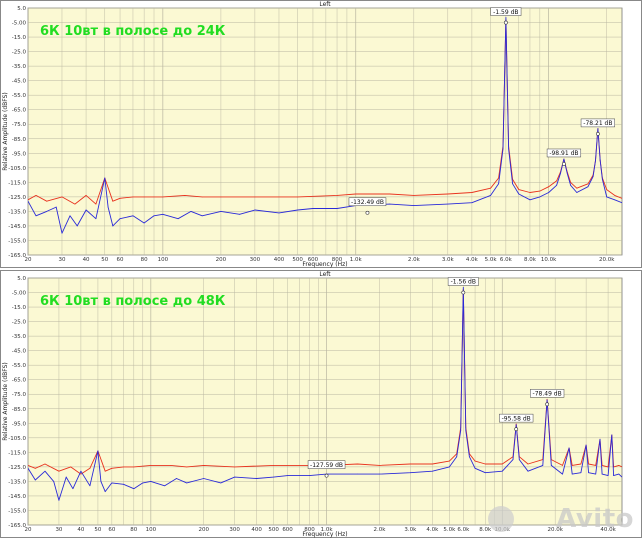 The height and width of the screenshot is (540, 642). What do you see at coordinates (19, 53) in the screenshot?
I see `y-tick-label: -25.0` at bounding box center [19, 53].